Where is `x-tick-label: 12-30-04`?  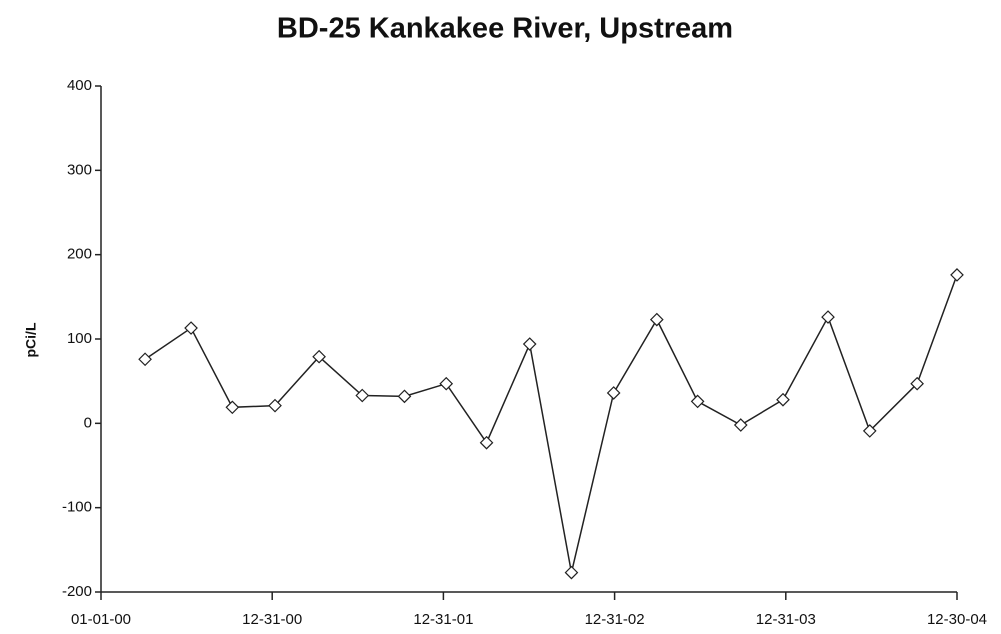
x-tick-label: 12-30-04 is located at coordinates (957, 619).